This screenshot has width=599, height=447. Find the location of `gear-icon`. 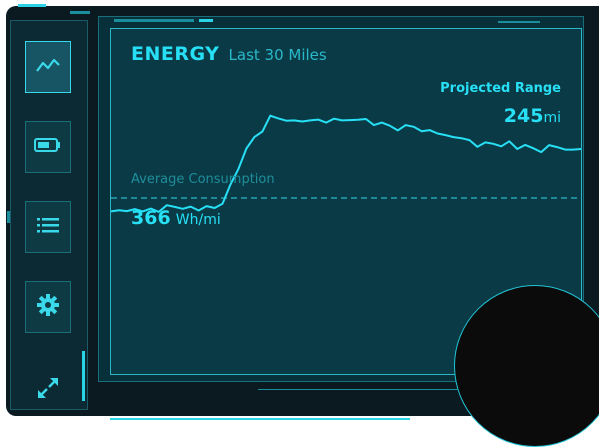

gear-icon is located at coordinates (48, 307).